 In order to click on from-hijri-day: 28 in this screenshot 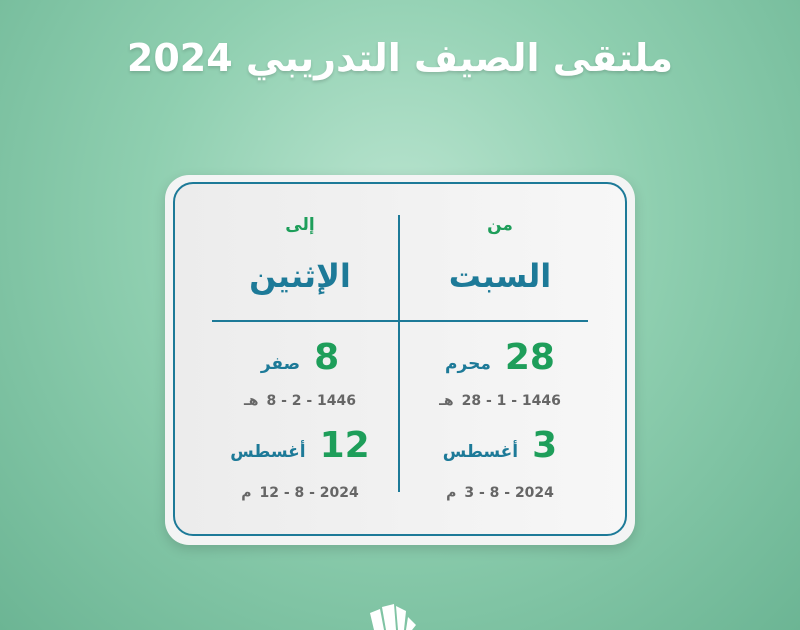, I will do `click(529, 357)`.